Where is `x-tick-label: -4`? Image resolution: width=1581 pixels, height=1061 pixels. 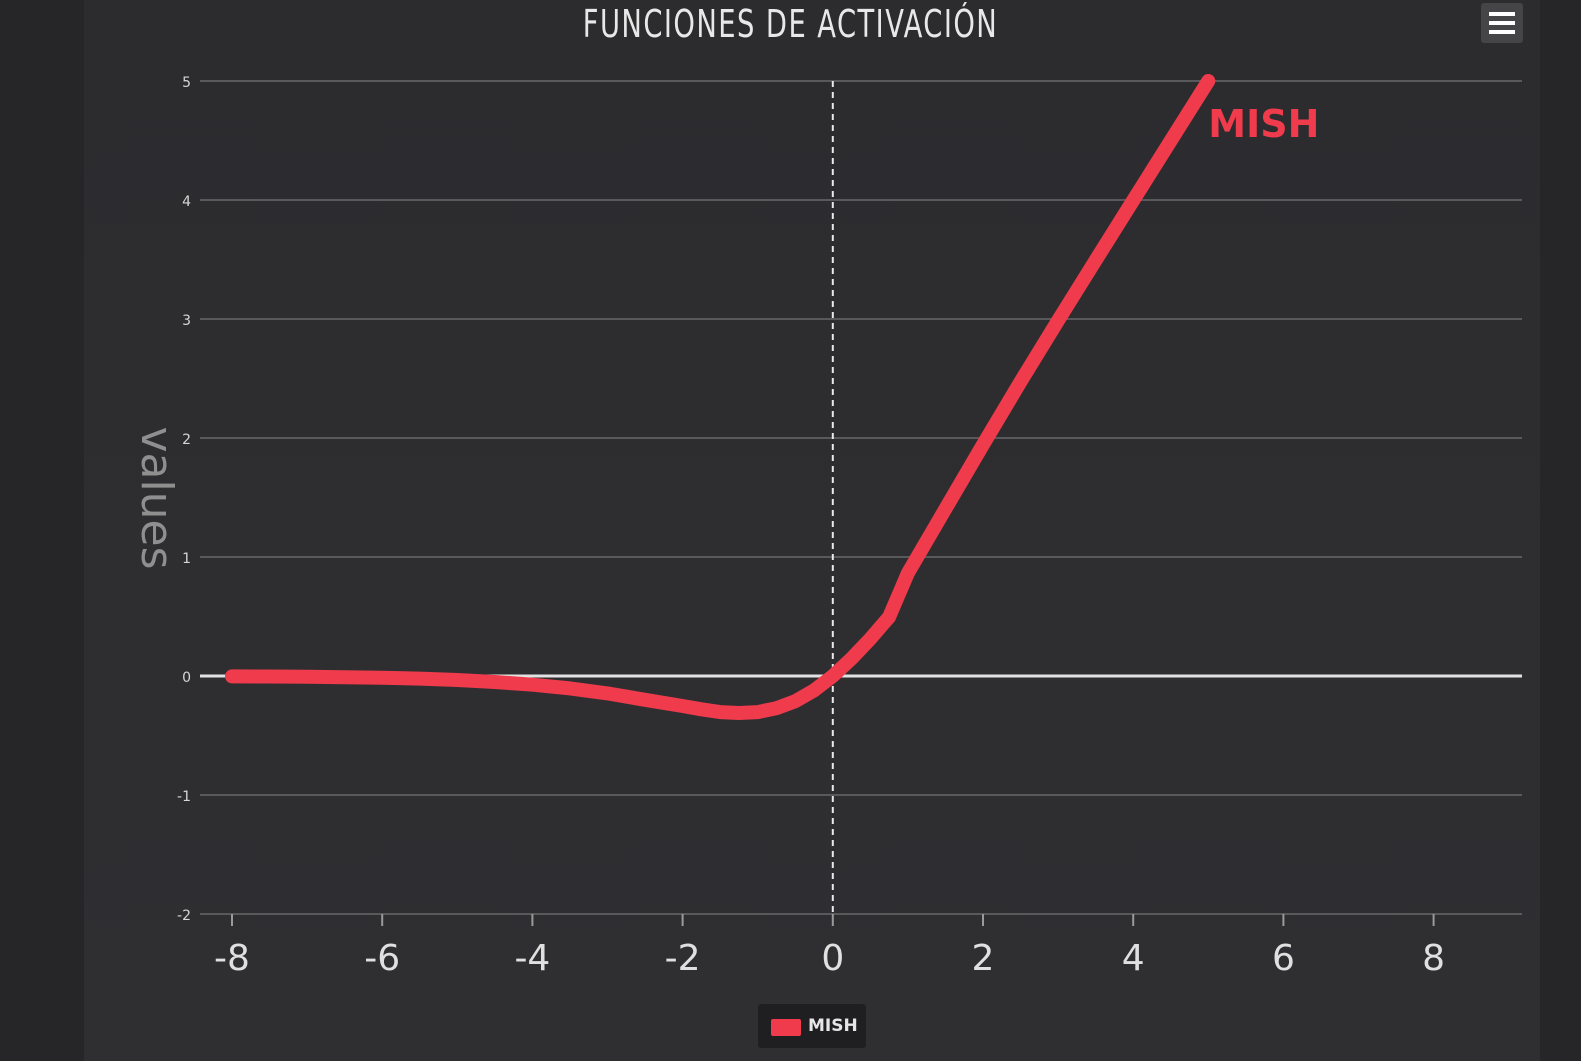
x-tick-label: -4 is located at coordinates (532, 958).